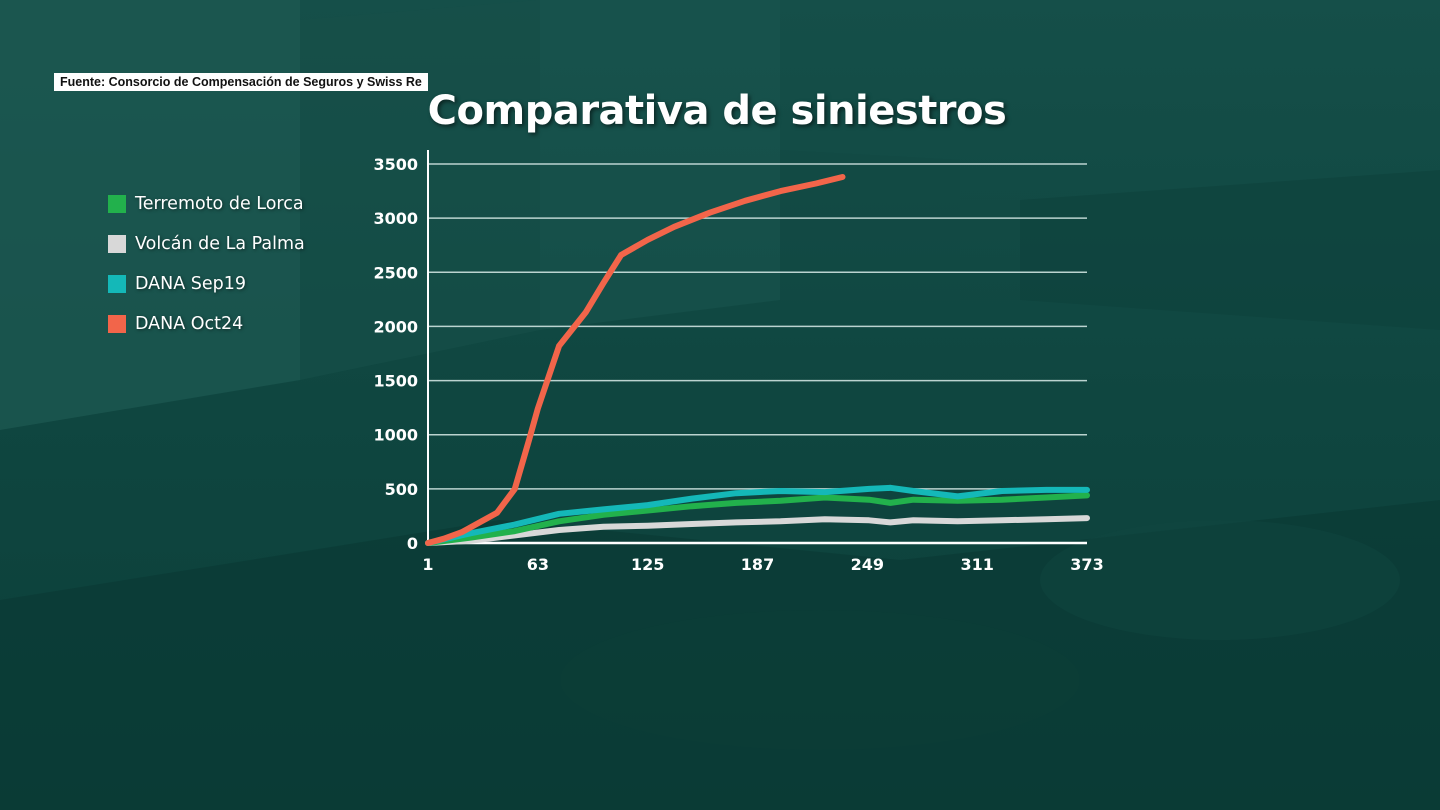 This screenshot has width=1440, height=810. Describe the element at coordinates (395, 164) in the screenshot. I see `y-tick-label-3500: 3500` at that location.